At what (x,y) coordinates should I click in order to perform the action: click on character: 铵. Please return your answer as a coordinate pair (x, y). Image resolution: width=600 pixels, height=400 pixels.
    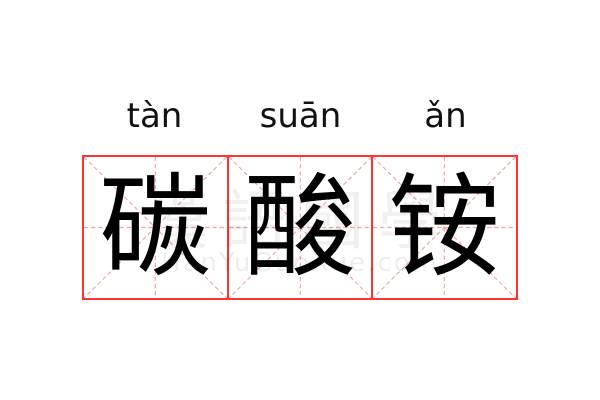
    Looking at the image, I should click on (444, 227).